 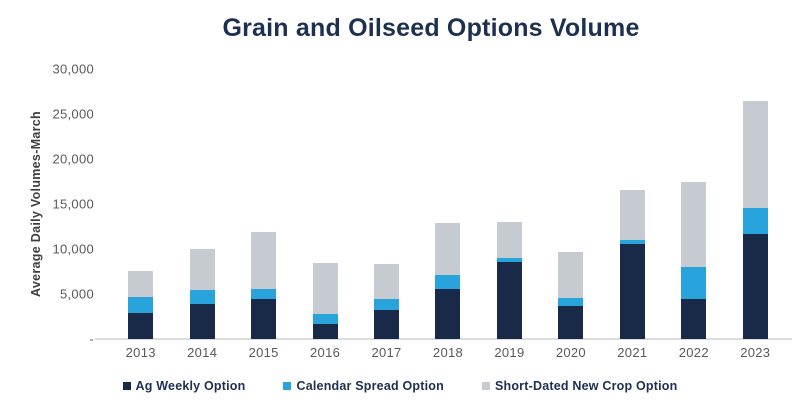 I want to click on y-tick-label: 5,000, so click(x=76, y=294).